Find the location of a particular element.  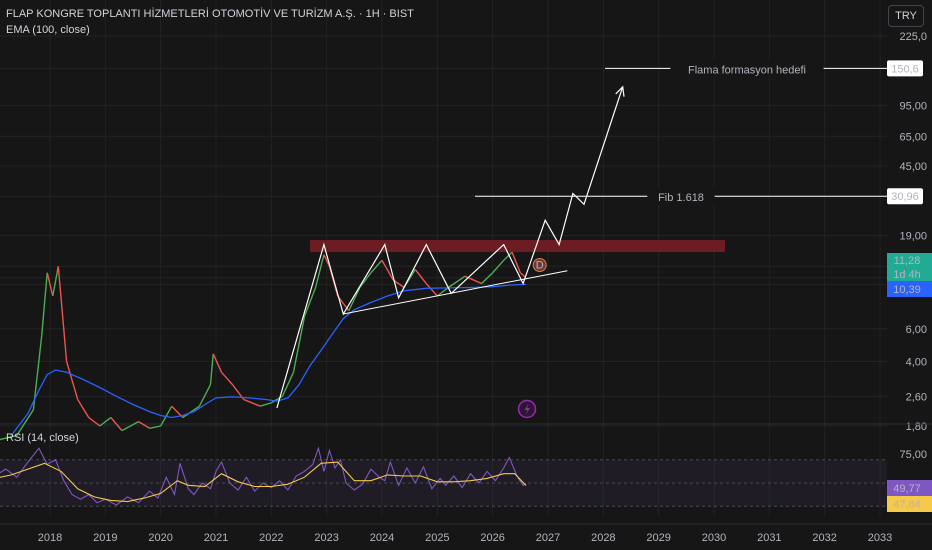

x-tick-label: 2021 is located at coordinates (216, 538).